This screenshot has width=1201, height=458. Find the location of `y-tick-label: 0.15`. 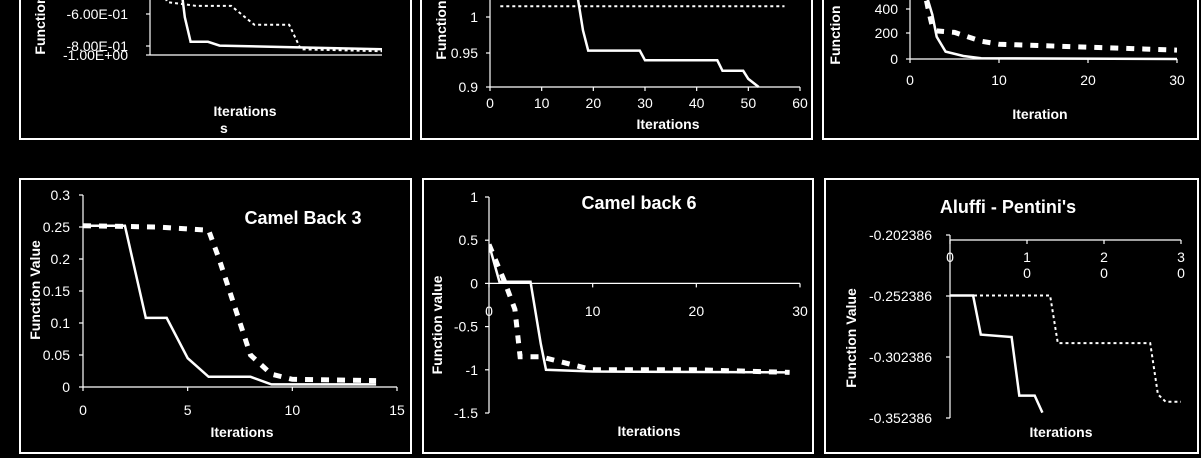

y-tick-label: 0.15 is located at coordinates (56, 291).